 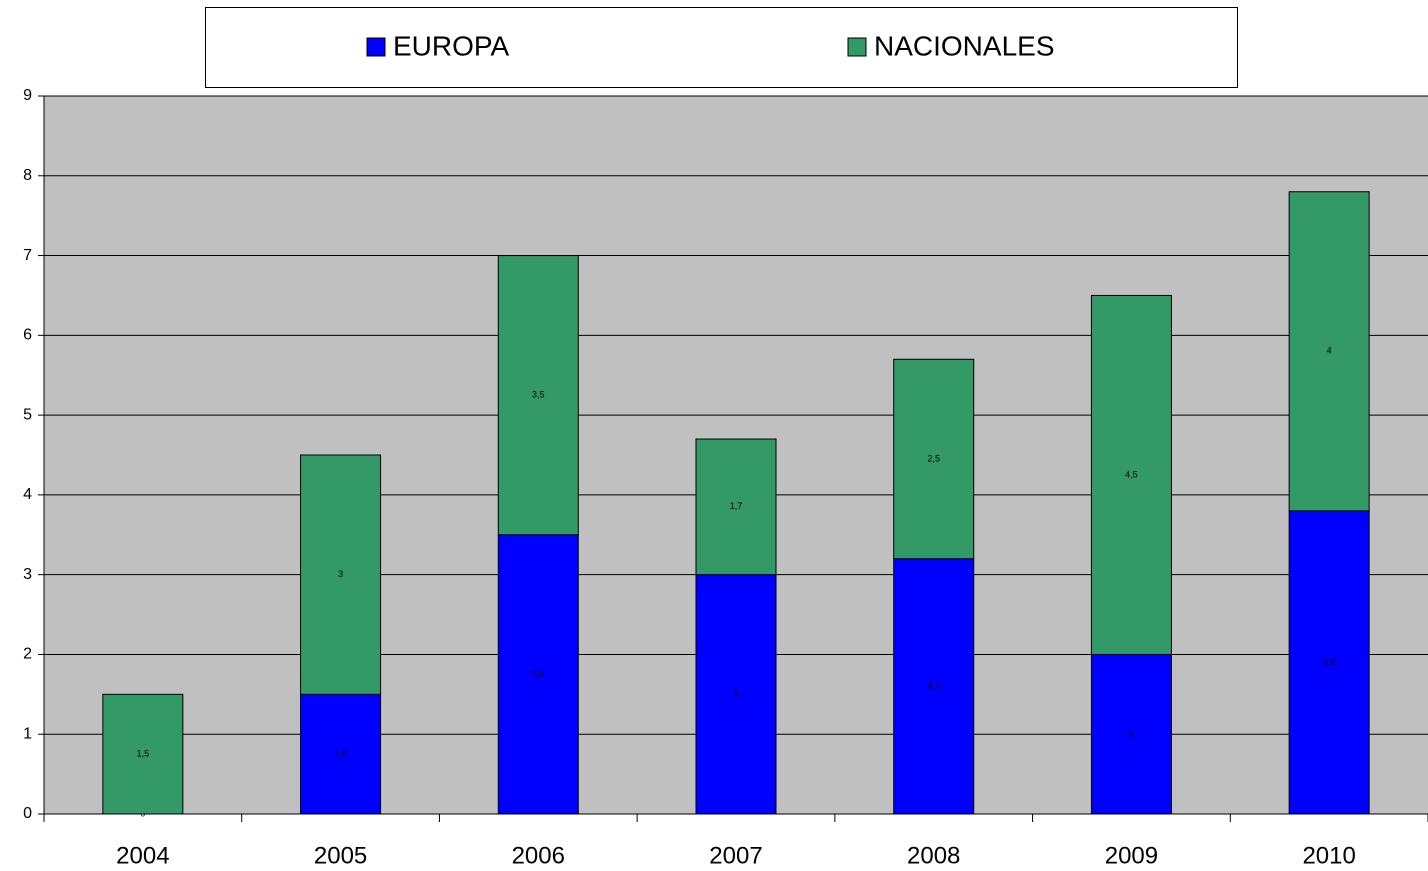 What do you see at coordinates (451, 45) in the screenshot?
I see `legend-label: EUROPA` at bounding box center [451, 45].